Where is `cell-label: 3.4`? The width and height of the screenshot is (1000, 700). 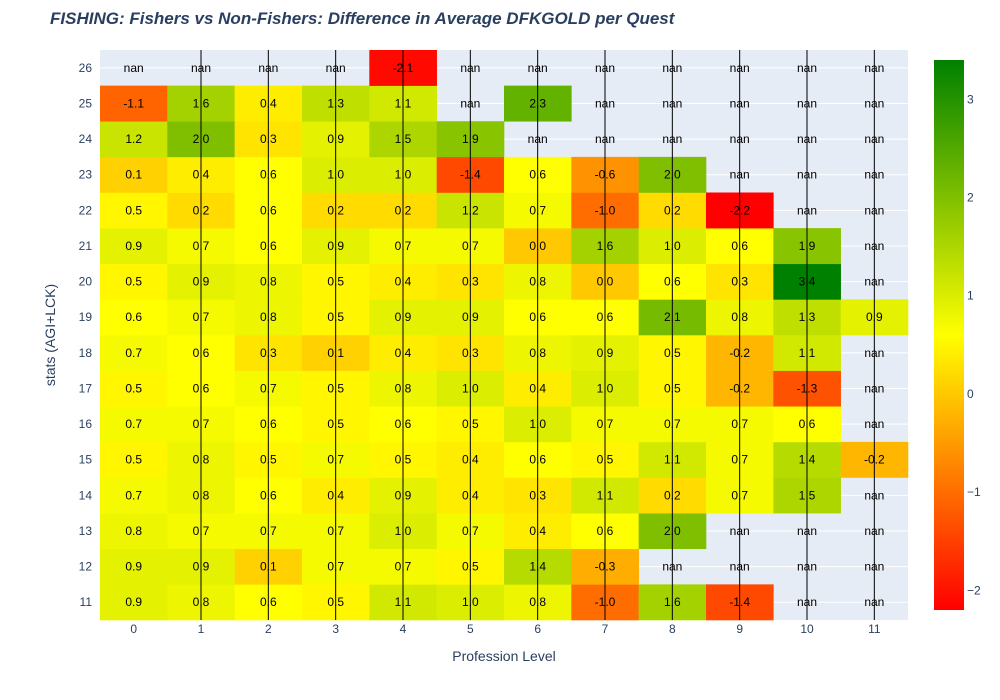
cell-label: 3.4 is located at coordinates (807, 282).